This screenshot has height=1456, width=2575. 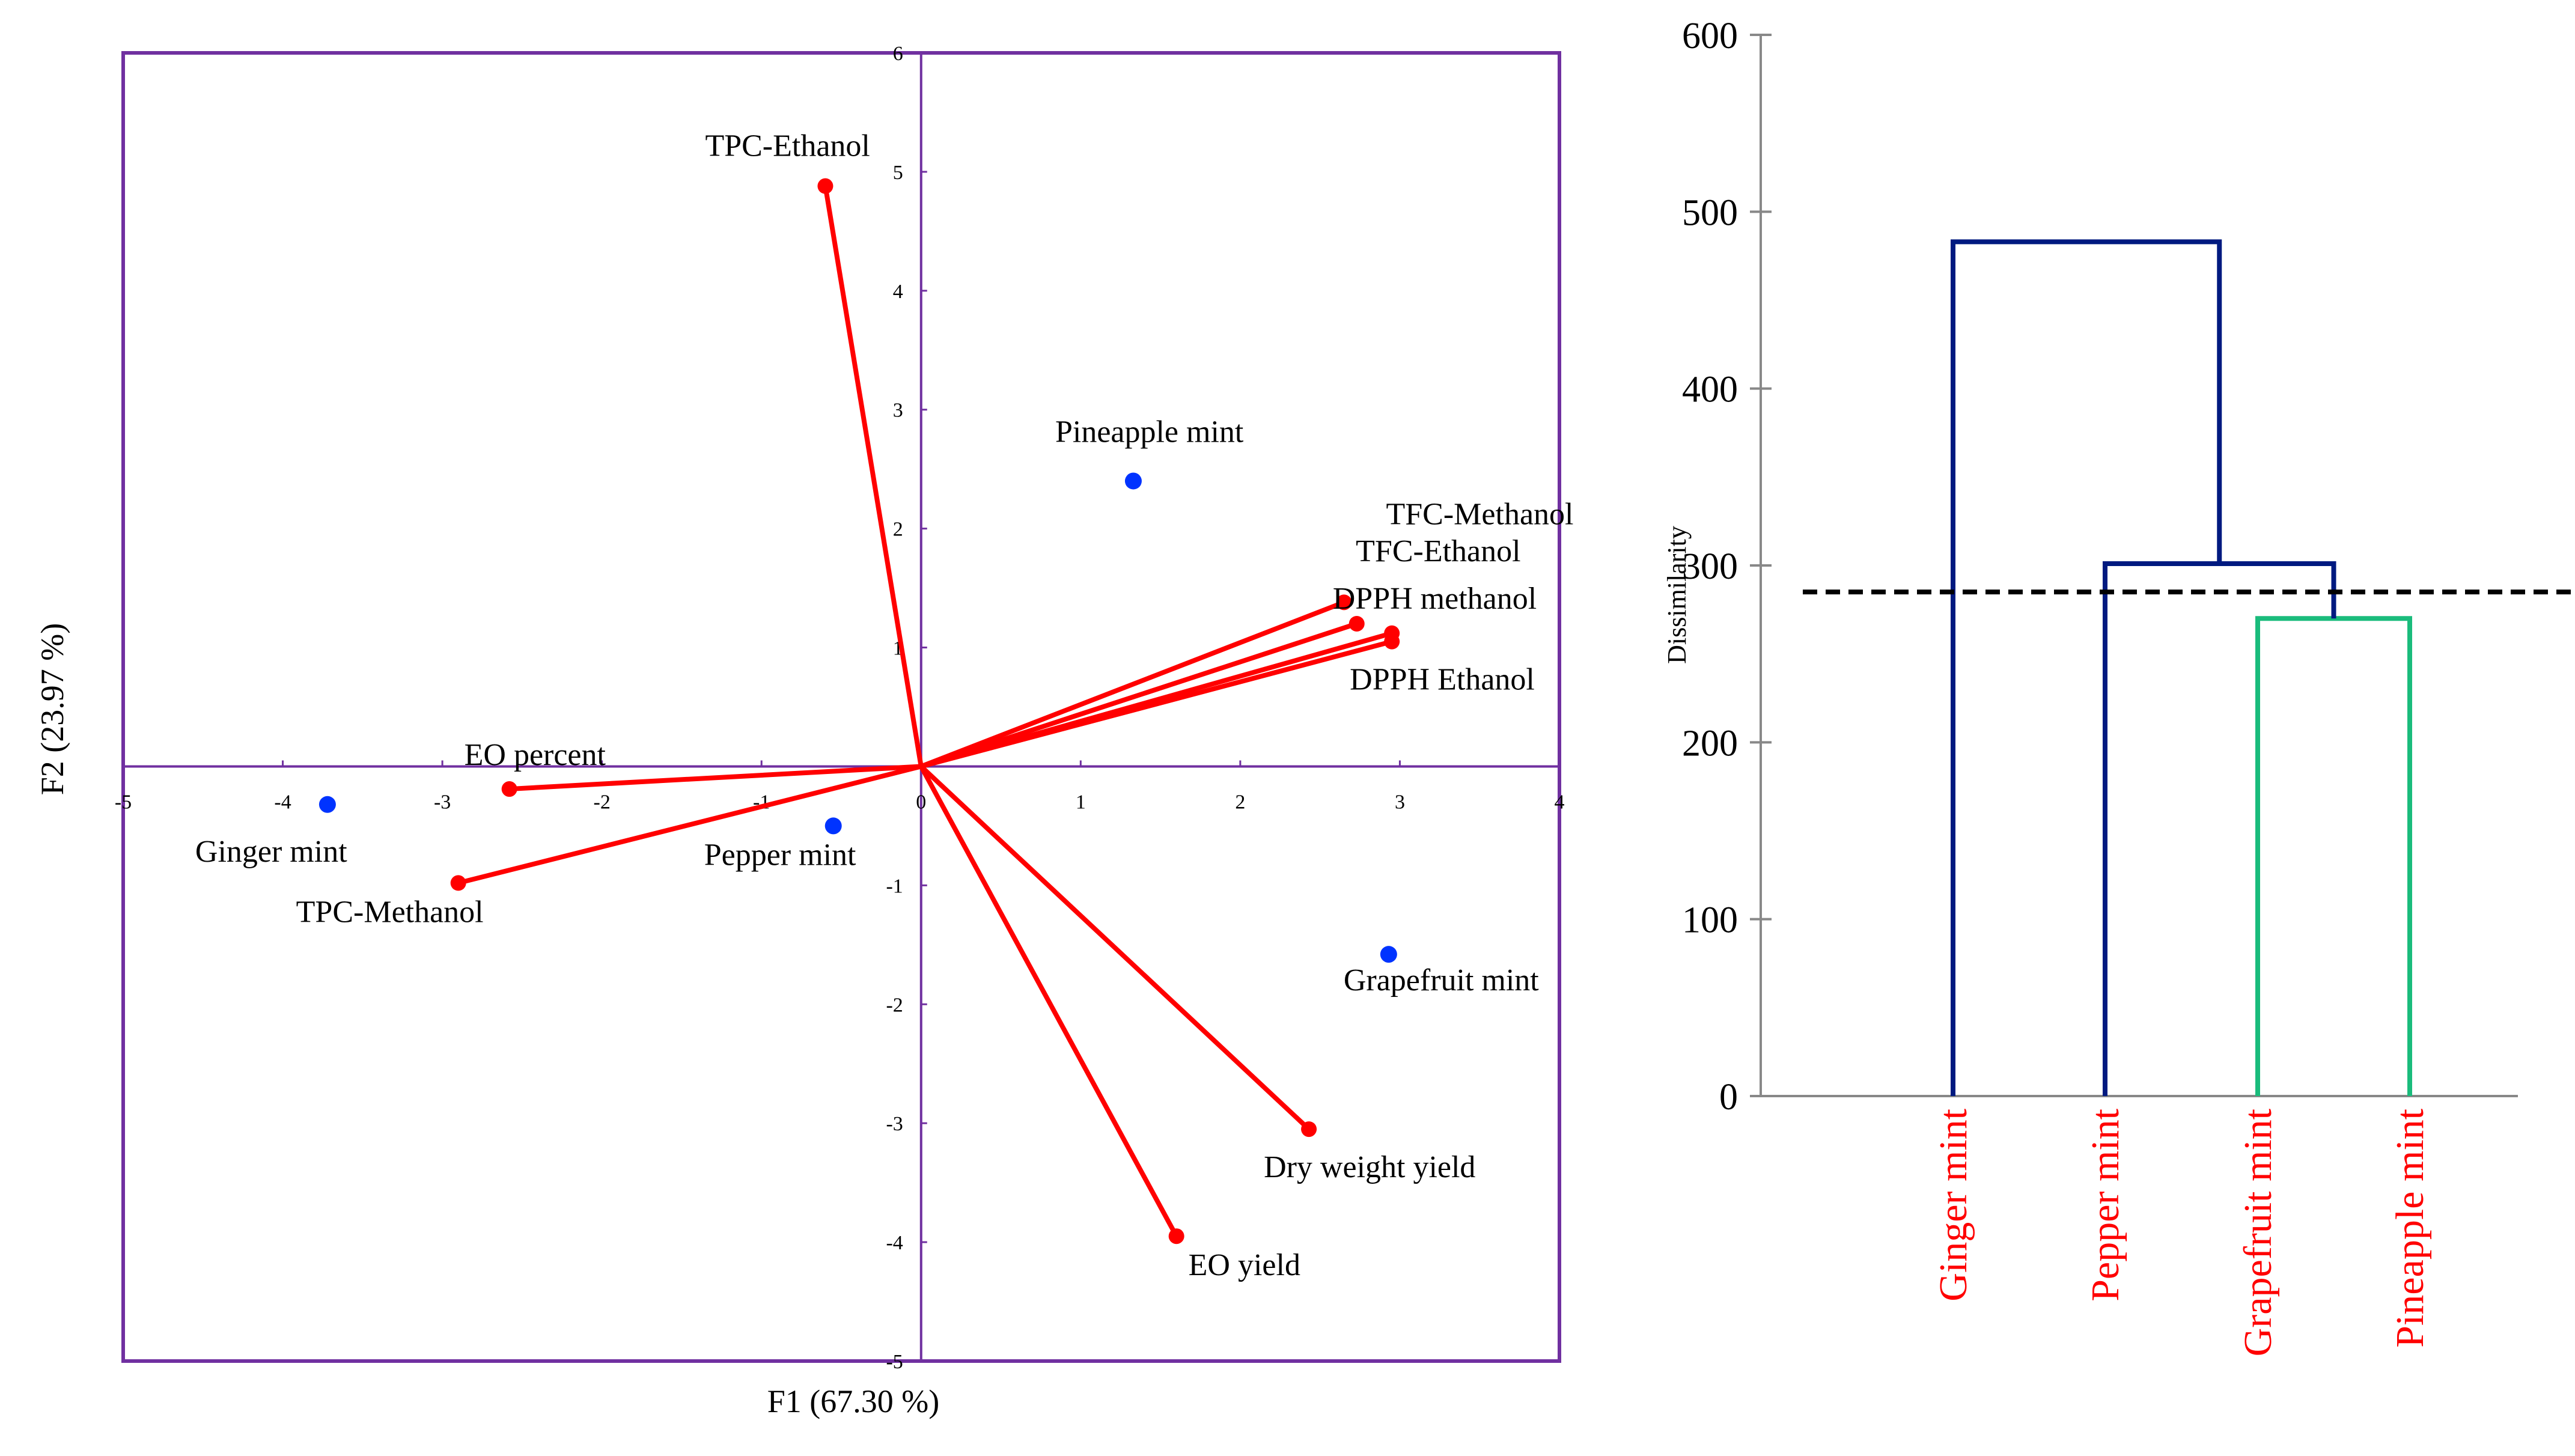 What do you see at coordinates (1081, 802) in the screenshot?
I see `x-tick-label: 1` at bounding box center [1081, 802].